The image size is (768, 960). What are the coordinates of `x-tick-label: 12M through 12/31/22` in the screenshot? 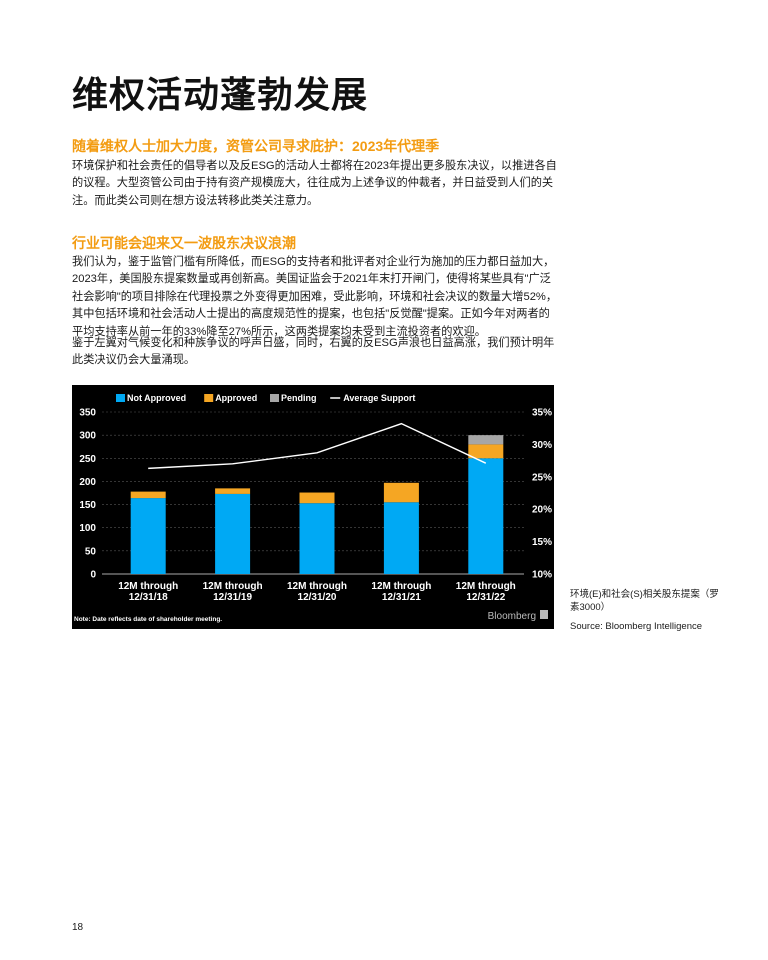 It's located at (486, 592).